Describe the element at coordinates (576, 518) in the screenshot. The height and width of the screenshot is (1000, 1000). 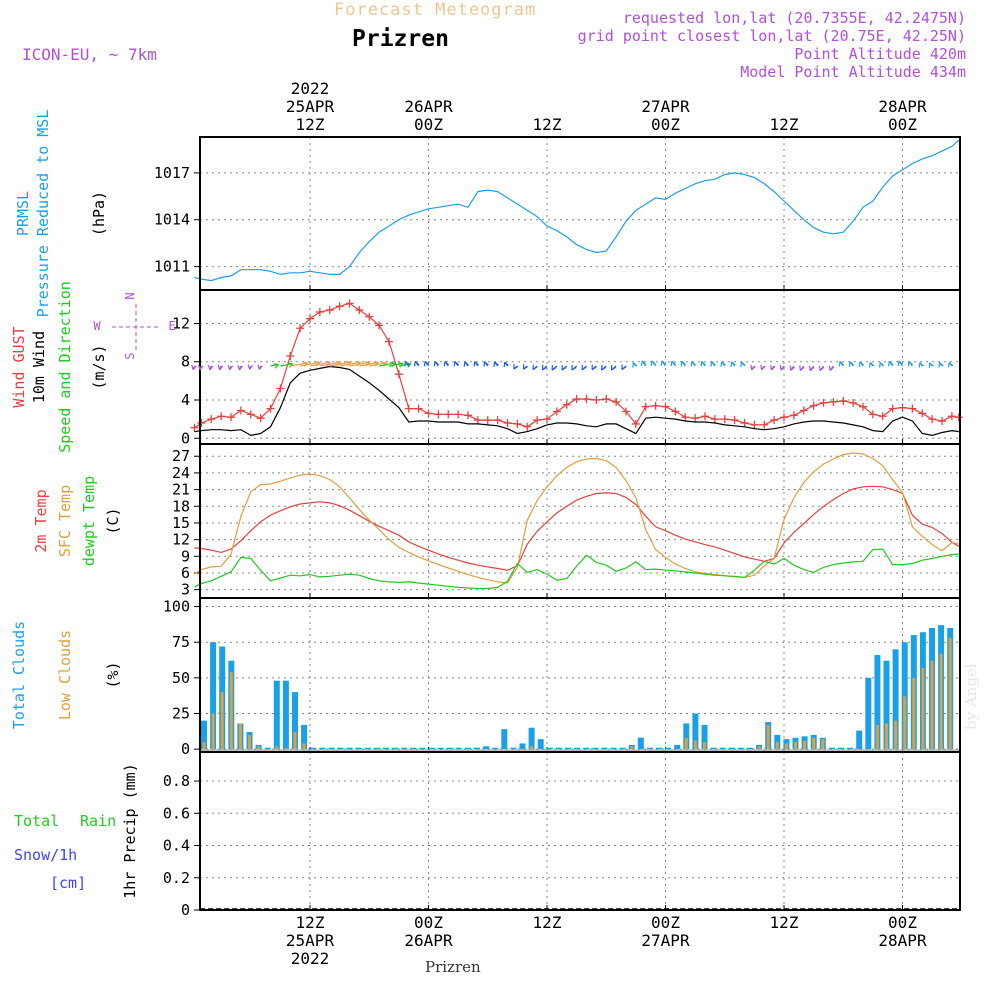
I see `series-sfc-temp` at that location.